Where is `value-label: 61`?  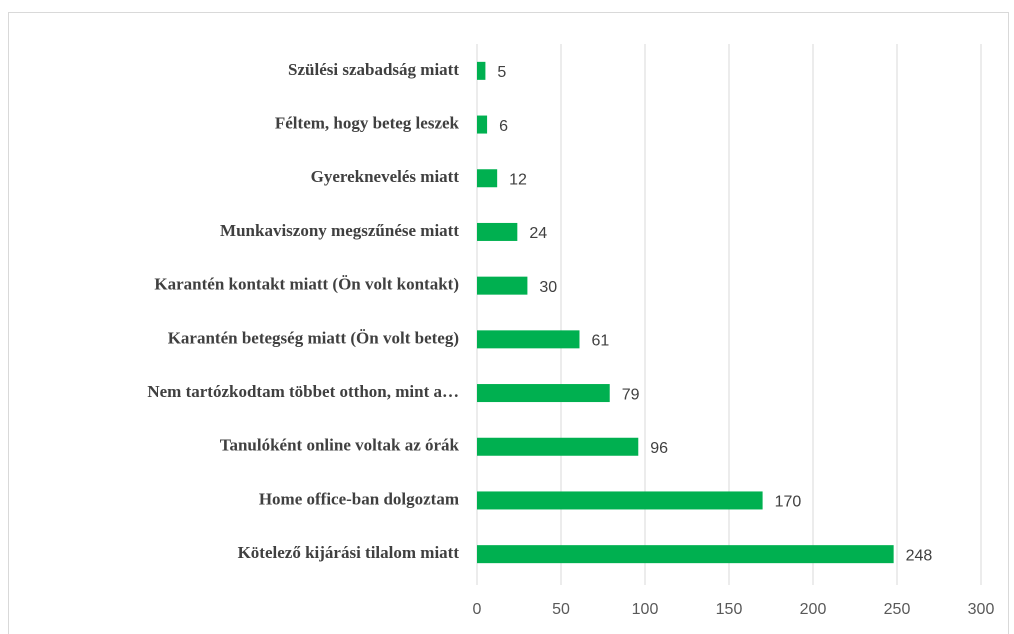
value-label: 61 is located at coordinates (600, 341).